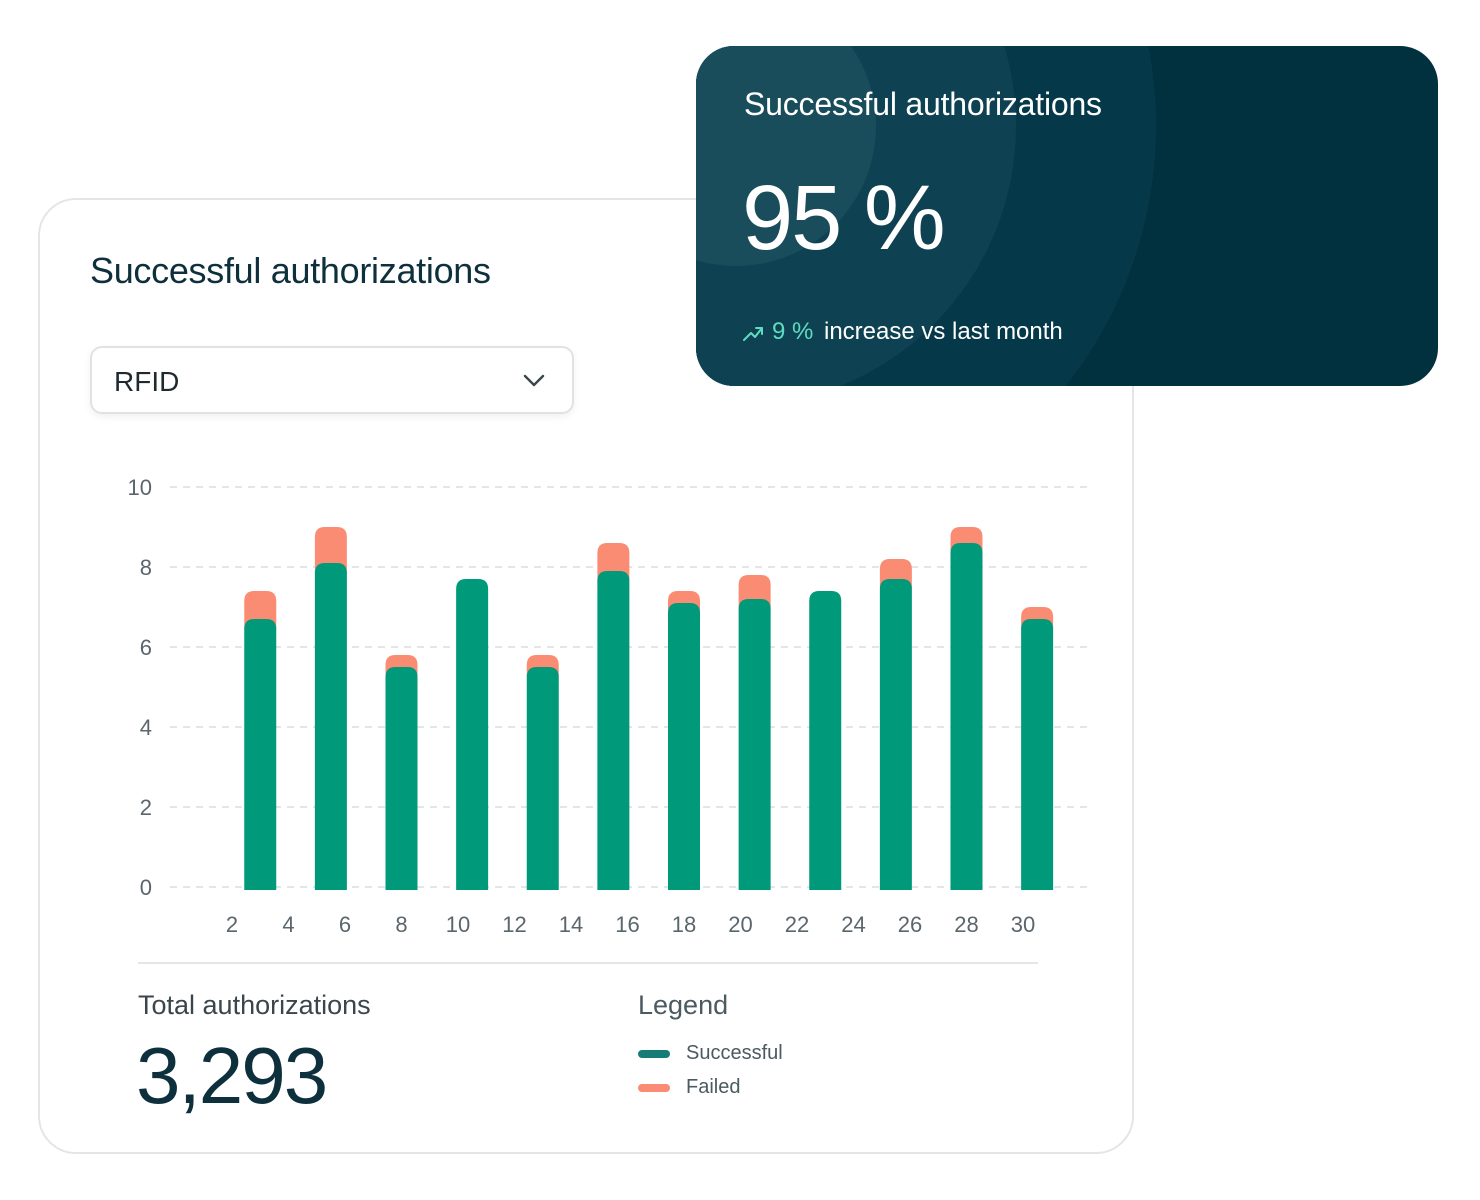 This screenshot has width=1480, height=1200. Describe the element at coordinates (147, 381) in the screenshot. I see `dropdown-selected-value: RFID` at that location.